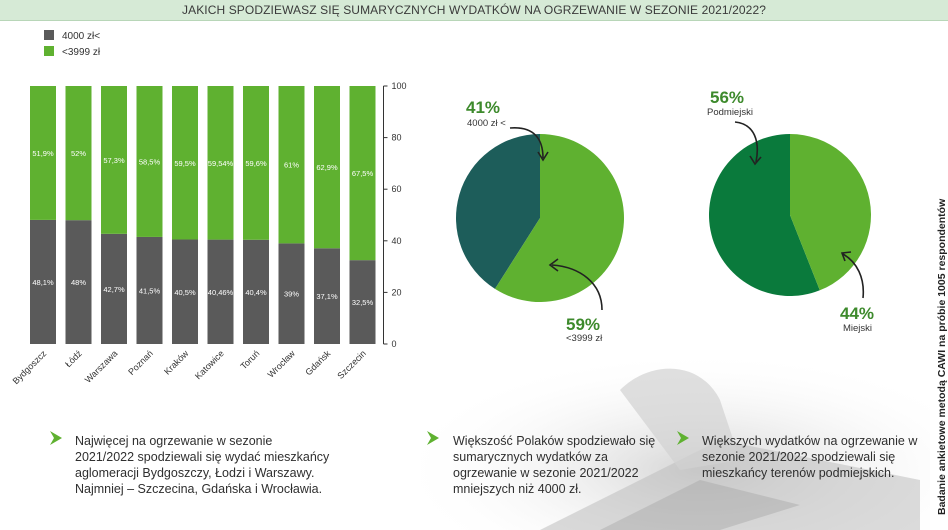 This screenshot has width=948, height=530. Describe the element at coordinates (317, 362) in the screenshot. I see `x-tick-label-8: Gdańsk` at that location.